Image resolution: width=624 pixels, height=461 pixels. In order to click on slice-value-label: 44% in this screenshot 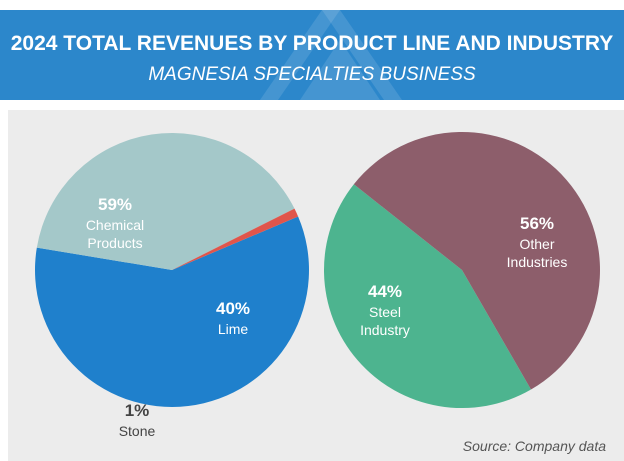, I will do `click(385, 291)`.